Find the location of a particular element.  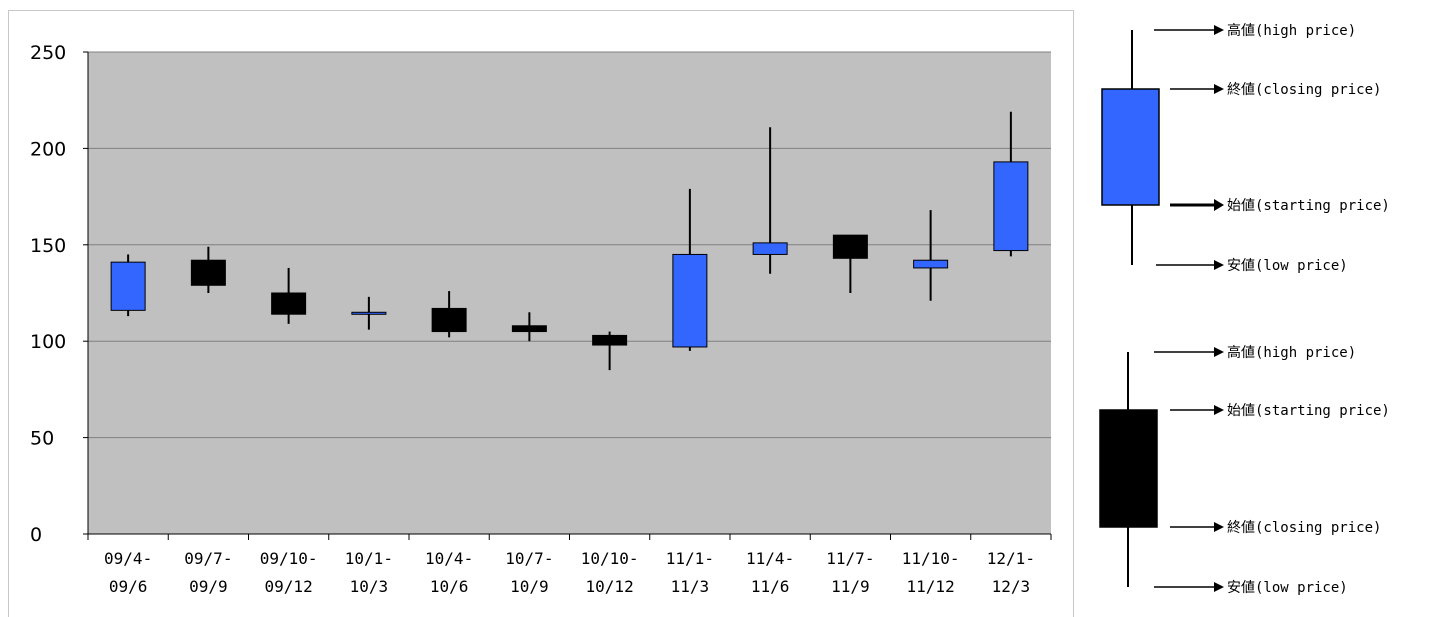

x-tick-label: 10/7- is located at coordinates (529, 558).